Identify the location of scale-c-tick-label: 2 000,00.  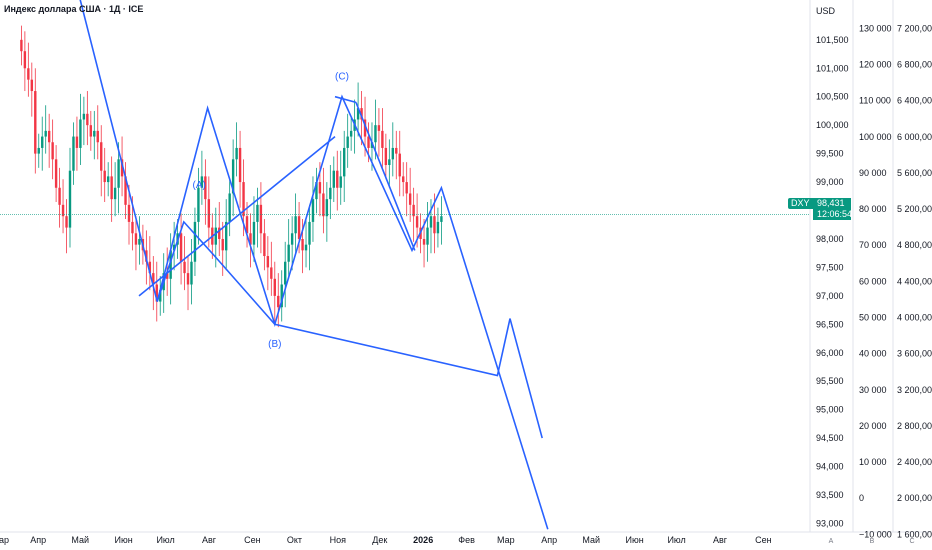
(914, 498).